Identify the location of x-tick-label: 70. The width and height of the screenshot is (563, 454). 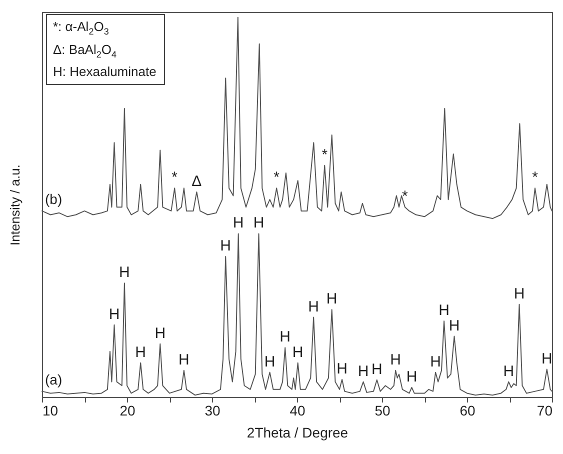
(544, 410).